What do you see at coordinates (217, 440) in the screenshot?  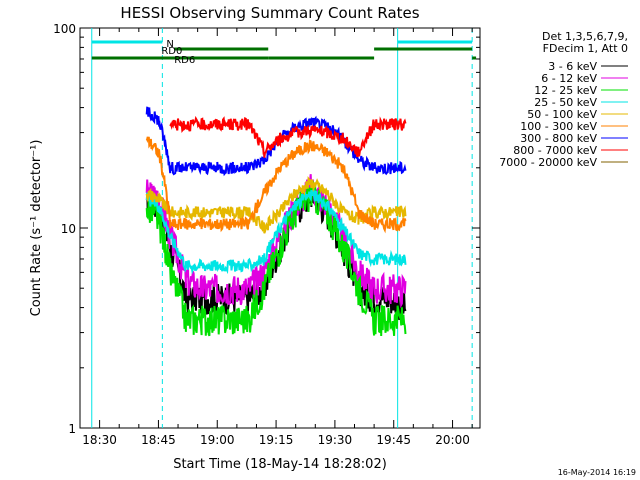 I see `x-tick-label: 19:00` at bounding box center [217, 440].